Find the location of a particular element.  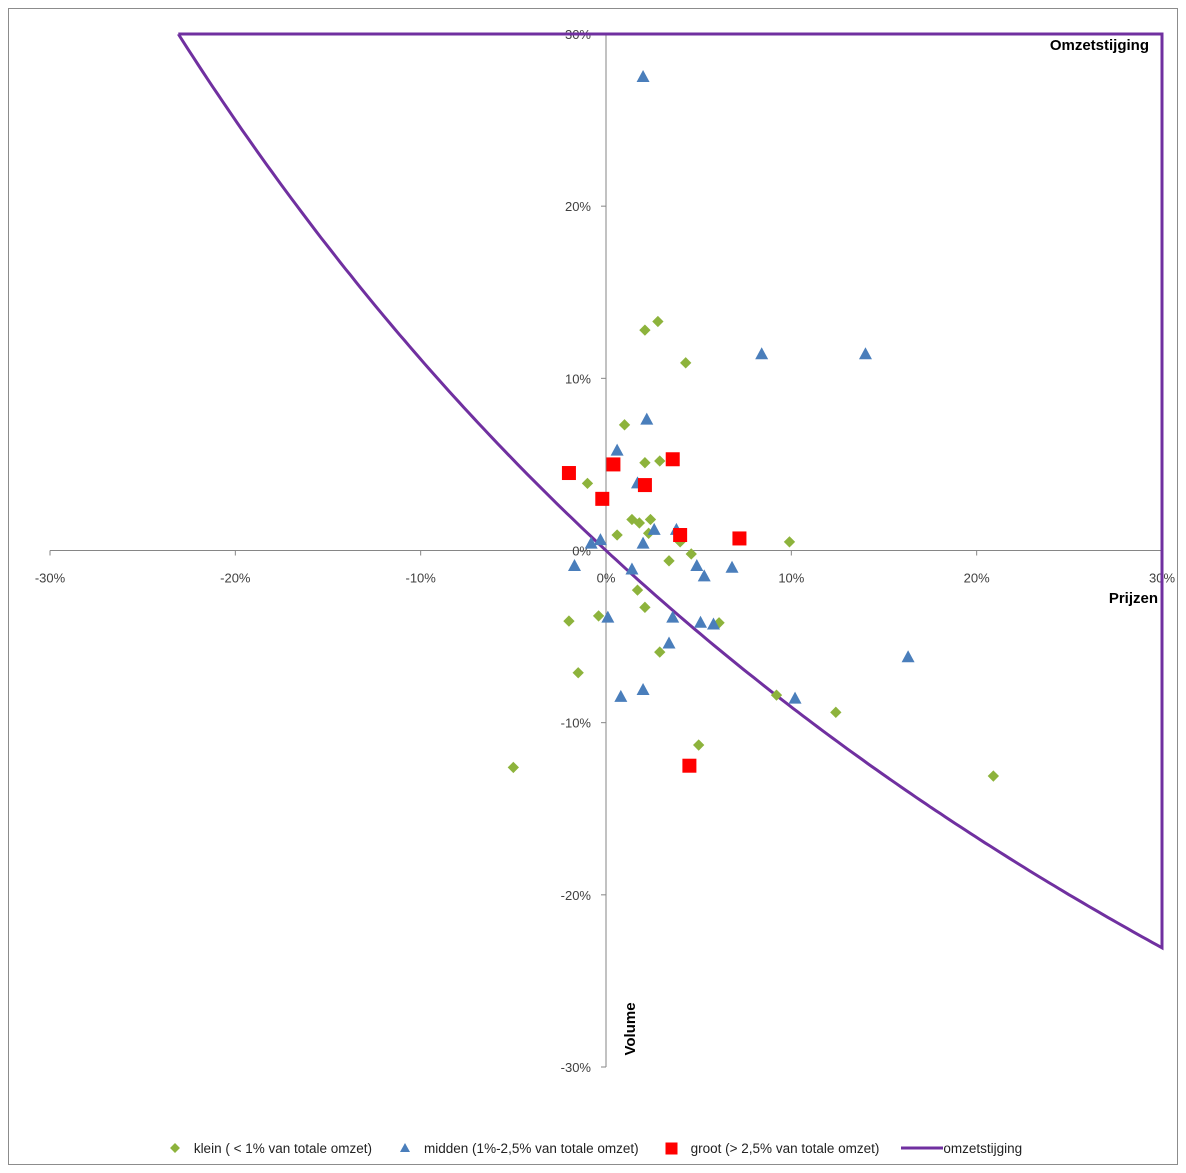

x-tick-label: 0% is located at coordinates (606, 578).